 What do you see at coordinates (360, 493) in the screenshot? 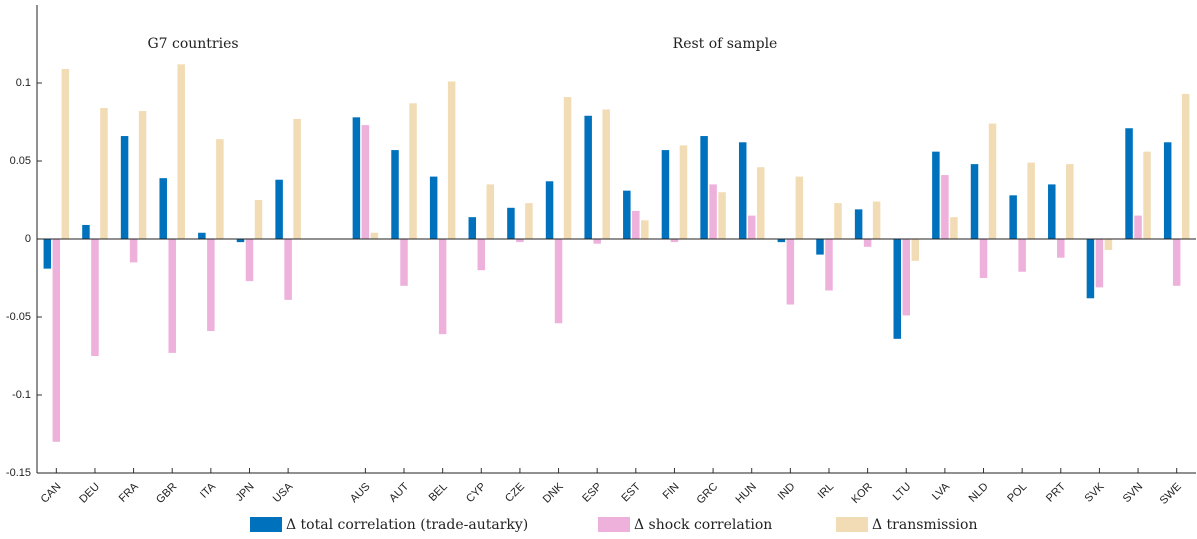
I see `x-tick-label: AUS` at bounding box center [360, 493].